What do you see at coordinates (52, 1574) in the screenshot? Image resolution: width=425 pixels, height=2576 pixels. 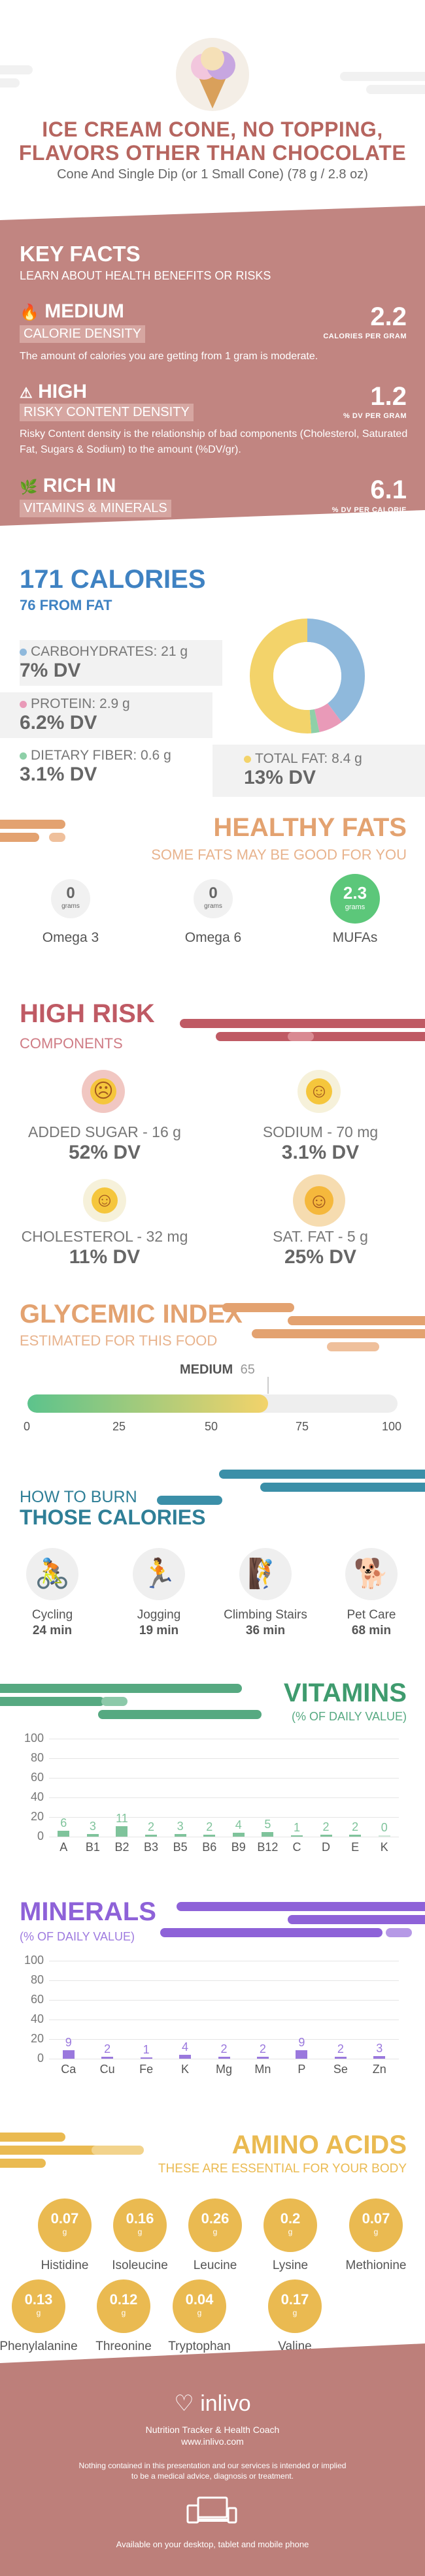 I see `cycling-icon: 🚴` at bounding box center [52, 1574].